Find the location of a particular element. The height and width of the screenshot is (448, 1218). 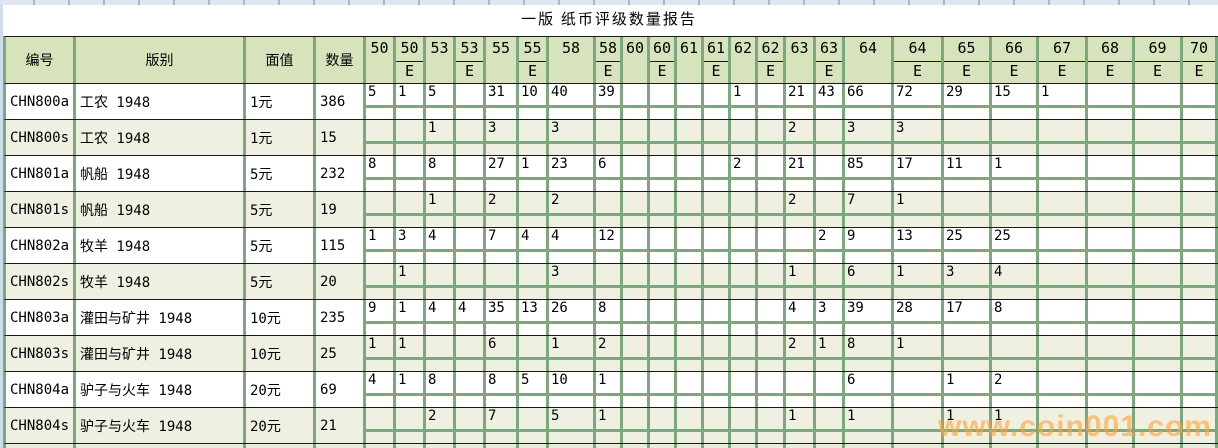

cell-qty: 20 is located at coordinates (341, 281).